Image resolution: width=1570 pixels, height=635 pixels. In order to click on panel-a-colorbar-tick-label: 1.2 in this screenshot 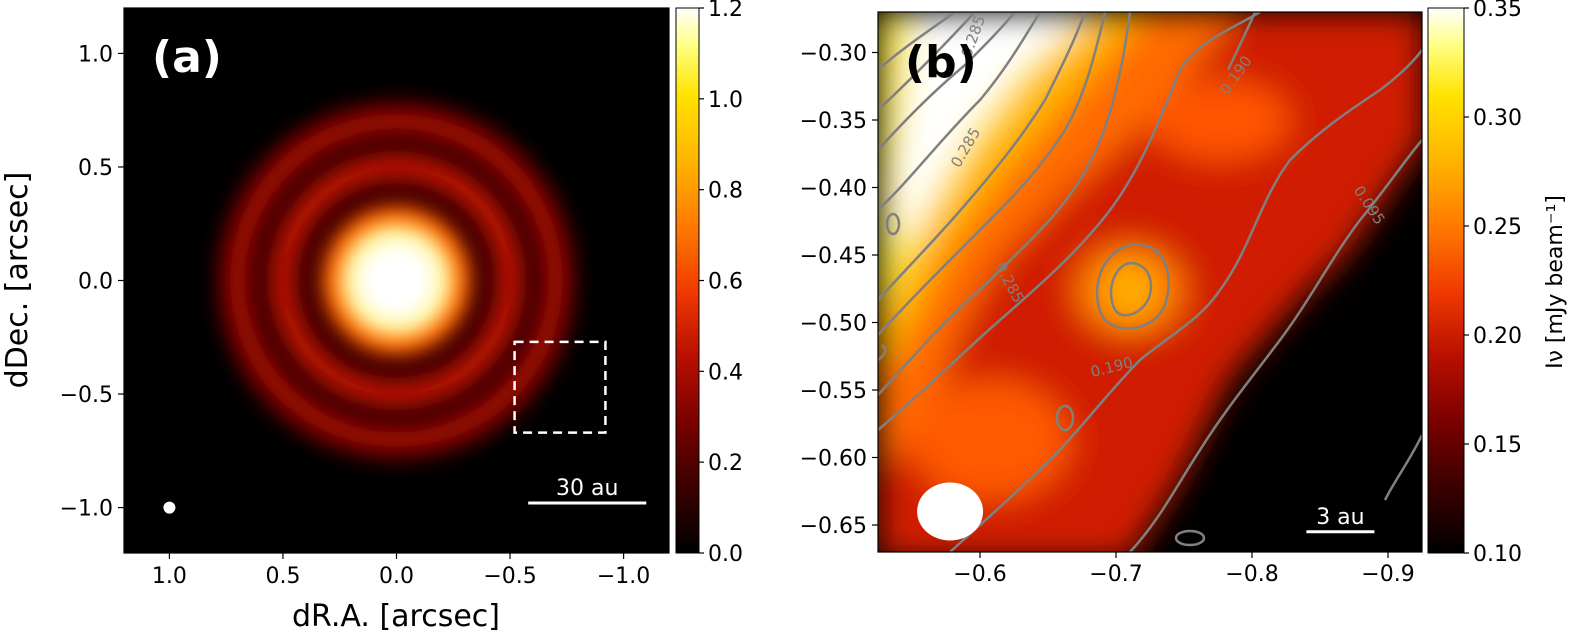, I will do `click(725, 11)`.